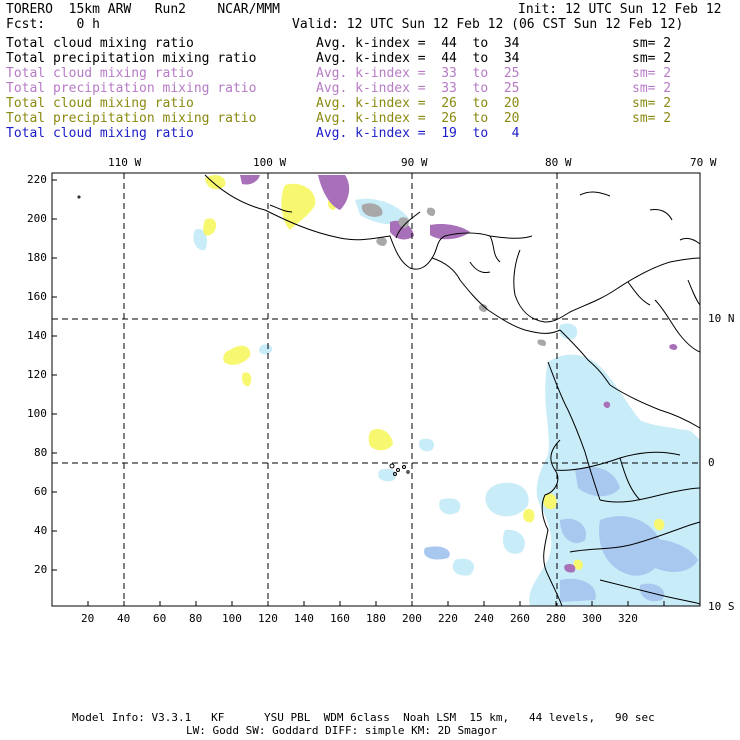 This screenshot has width=740, height=740. Describe the element at coordinates (448, 618) in the screenshot. I see `x-tick-label: 220` at that location.